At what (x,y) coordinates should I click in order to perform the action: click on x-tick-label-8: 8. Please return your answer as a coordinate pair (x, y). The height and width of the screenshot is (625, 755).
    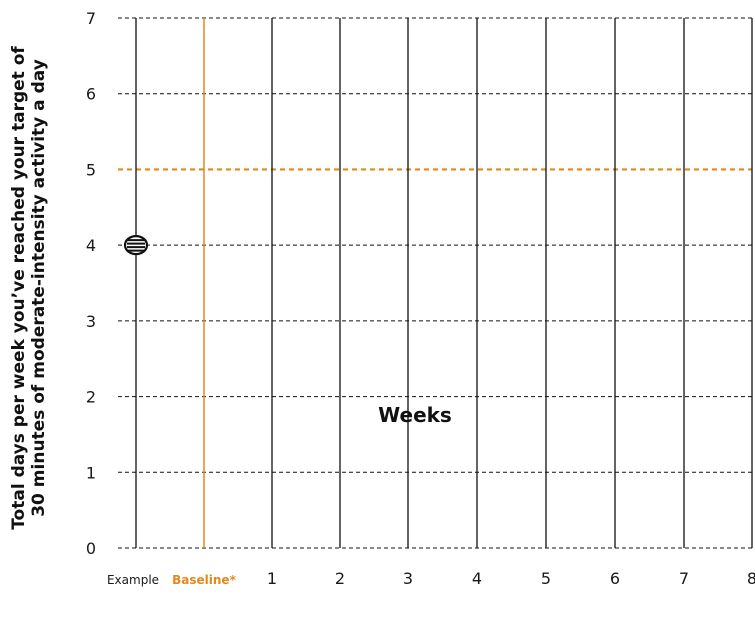
    Looking at the image, I should click on (751, 578).